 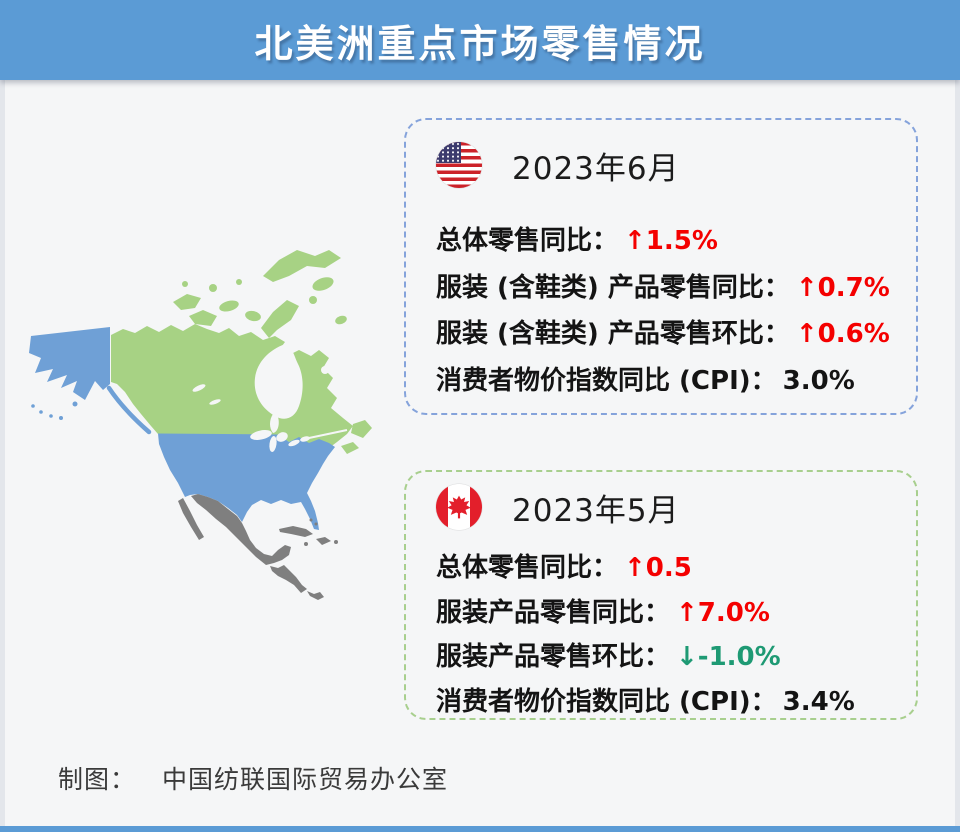 I want to click on map-region-canada, so click(x=241, y=352).